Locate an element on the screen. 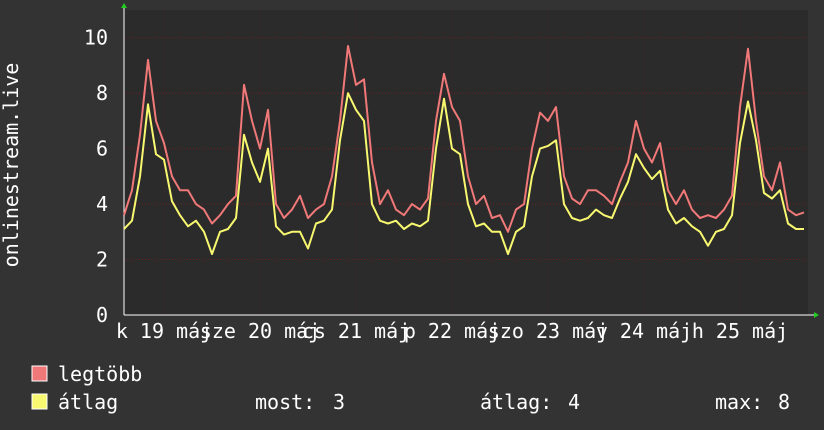  legend-label: legtöbb is located at coordinates (100, 374).